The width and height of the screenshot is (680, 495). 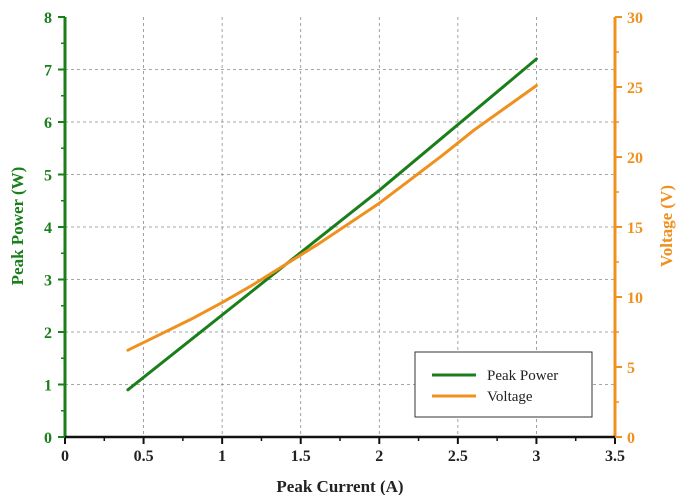 What do you see at coordinates (510, 397) in the screenshot?
I see `legend-label-voltage: Voltage` at bounding box center [510, 397].